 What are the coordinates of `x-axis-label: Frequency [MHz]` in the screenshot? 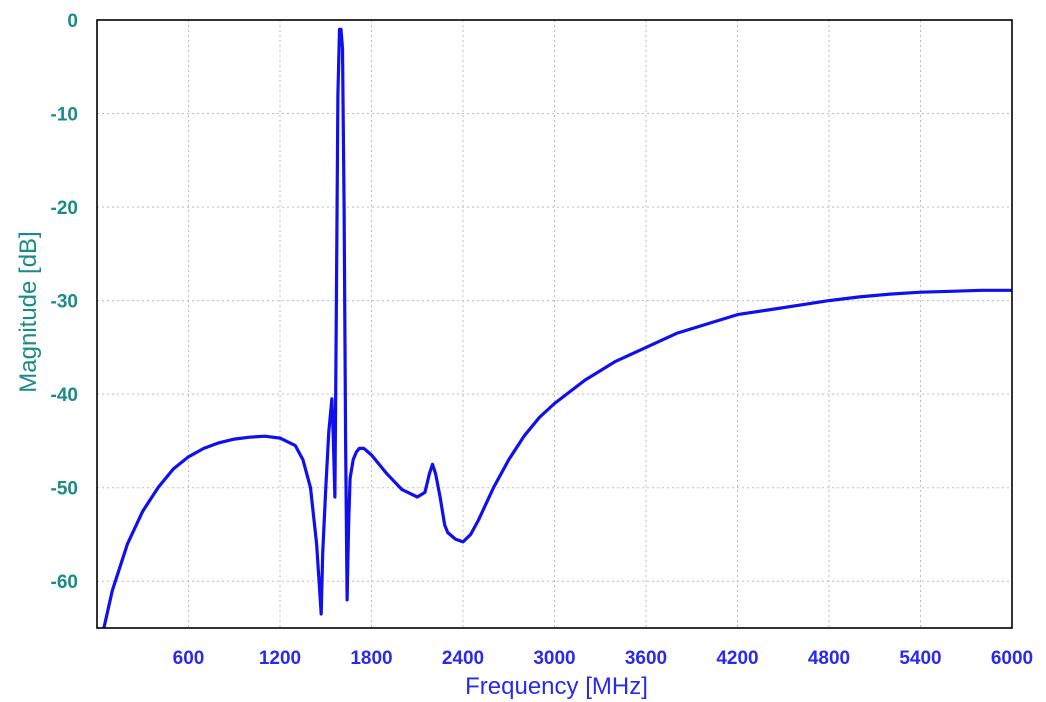 It's located at (556, 686).